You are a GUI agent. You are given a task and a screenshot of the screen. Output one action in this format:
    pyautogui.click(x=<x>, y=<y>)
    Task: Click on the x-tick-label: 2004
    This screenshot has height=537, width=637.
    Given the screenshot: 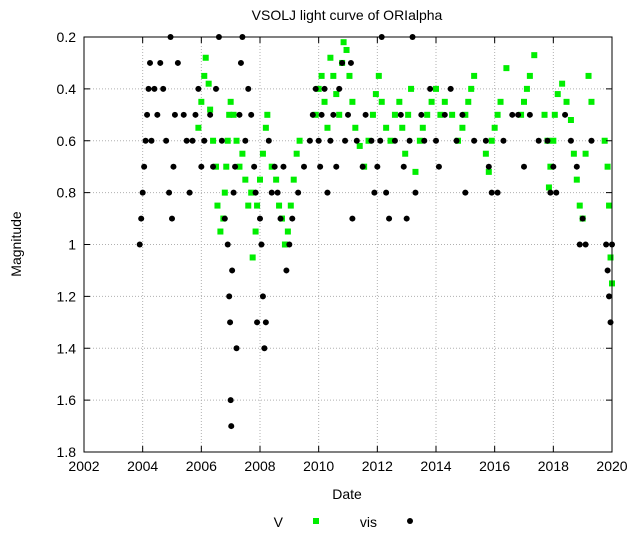 What is the action you would take?
    pyautogui.click(x=142, y=466)
    